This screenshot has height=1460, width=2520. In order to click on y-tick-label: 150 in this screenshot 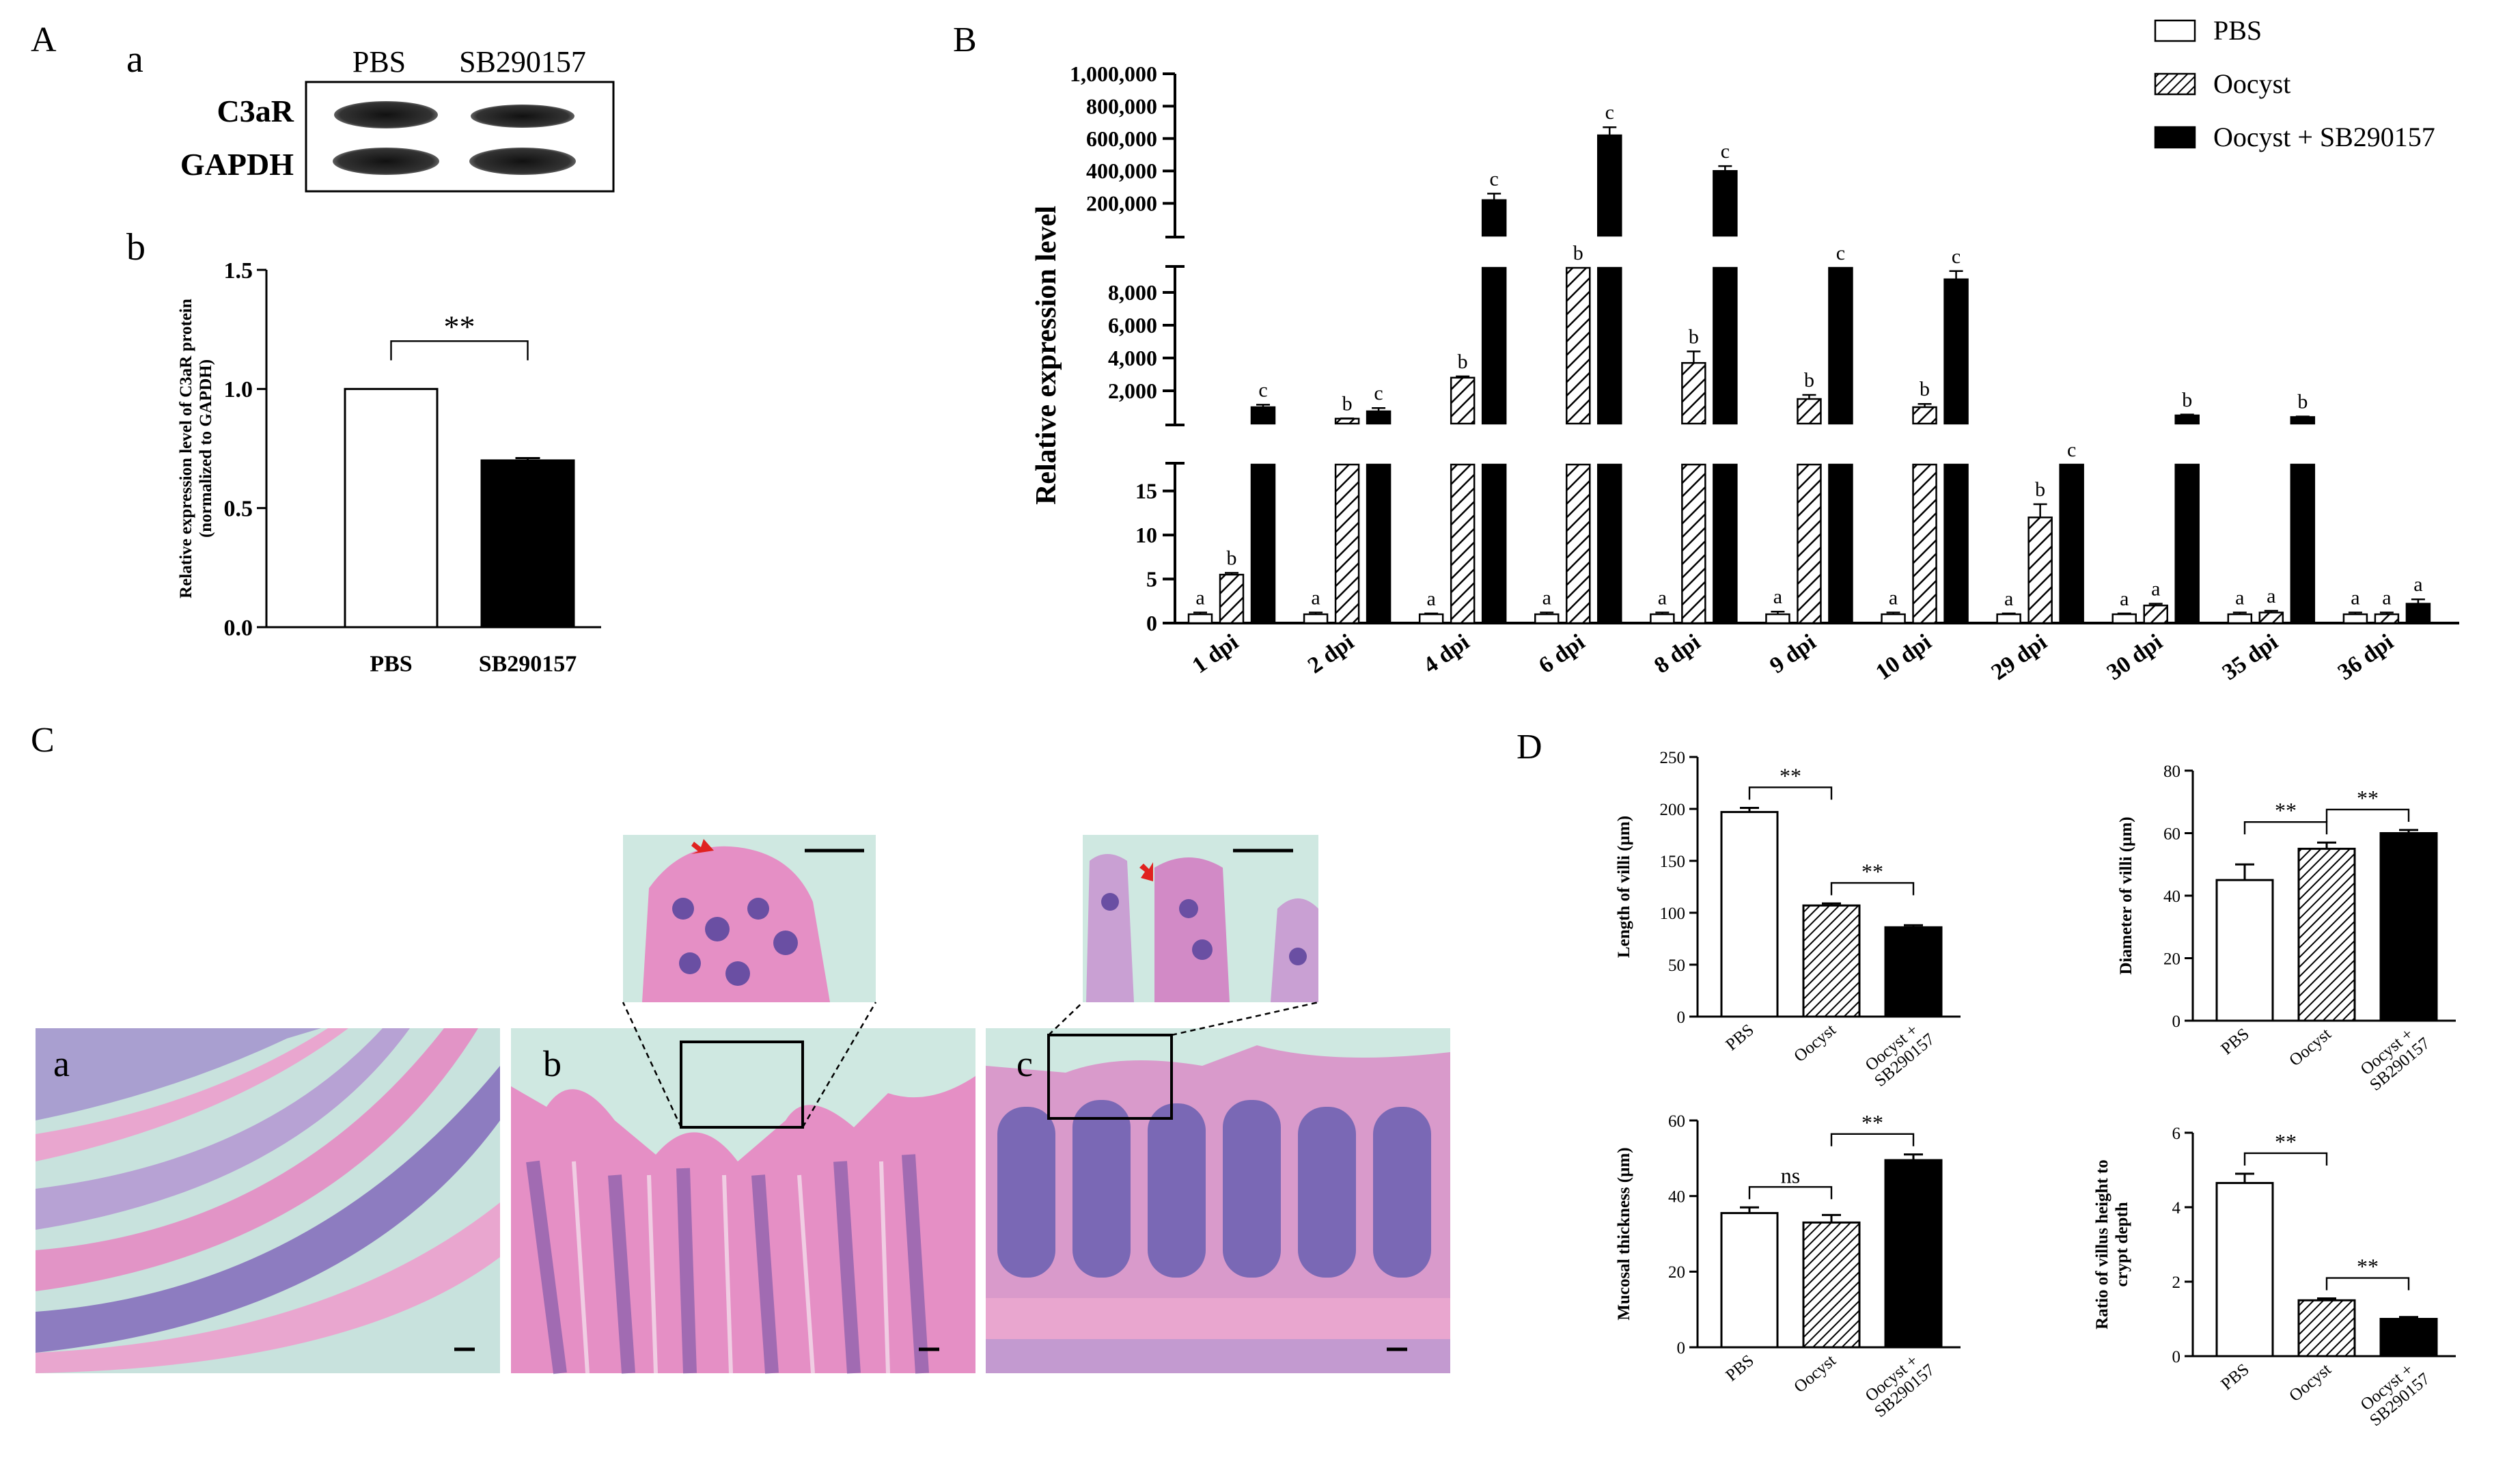, I will do `click(1673, 862)`.